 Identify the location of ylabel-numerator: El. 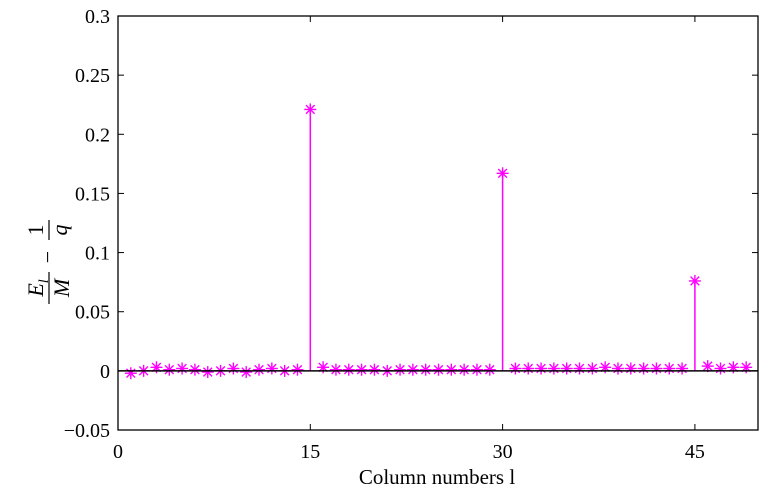
(37, 288).